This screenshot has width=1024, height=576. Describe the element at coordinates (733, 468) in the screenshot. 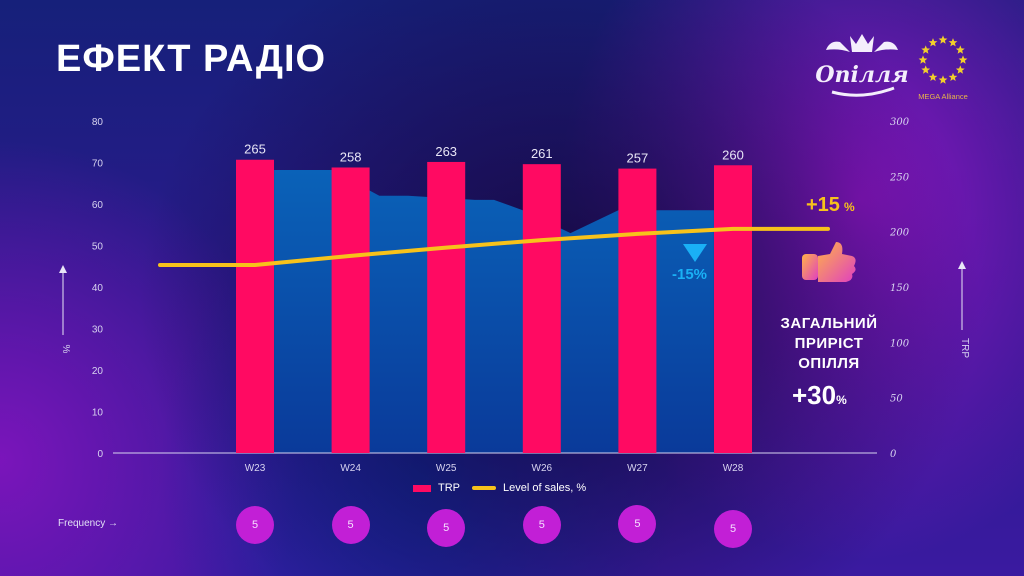

I see `x-tick-label: W28` at that location.